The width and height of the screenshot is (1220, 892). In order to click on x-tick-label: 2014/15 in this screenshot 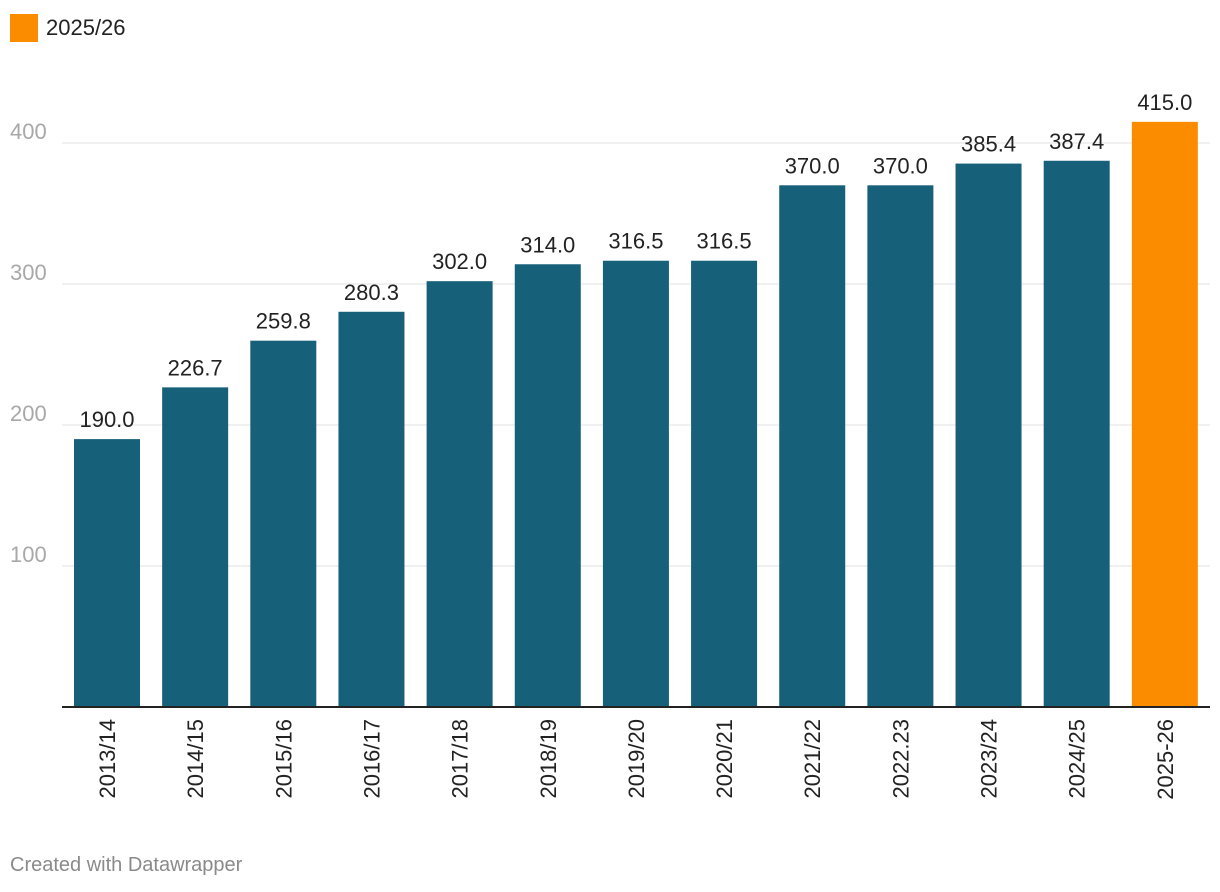, I will do `click(195, 759)`.